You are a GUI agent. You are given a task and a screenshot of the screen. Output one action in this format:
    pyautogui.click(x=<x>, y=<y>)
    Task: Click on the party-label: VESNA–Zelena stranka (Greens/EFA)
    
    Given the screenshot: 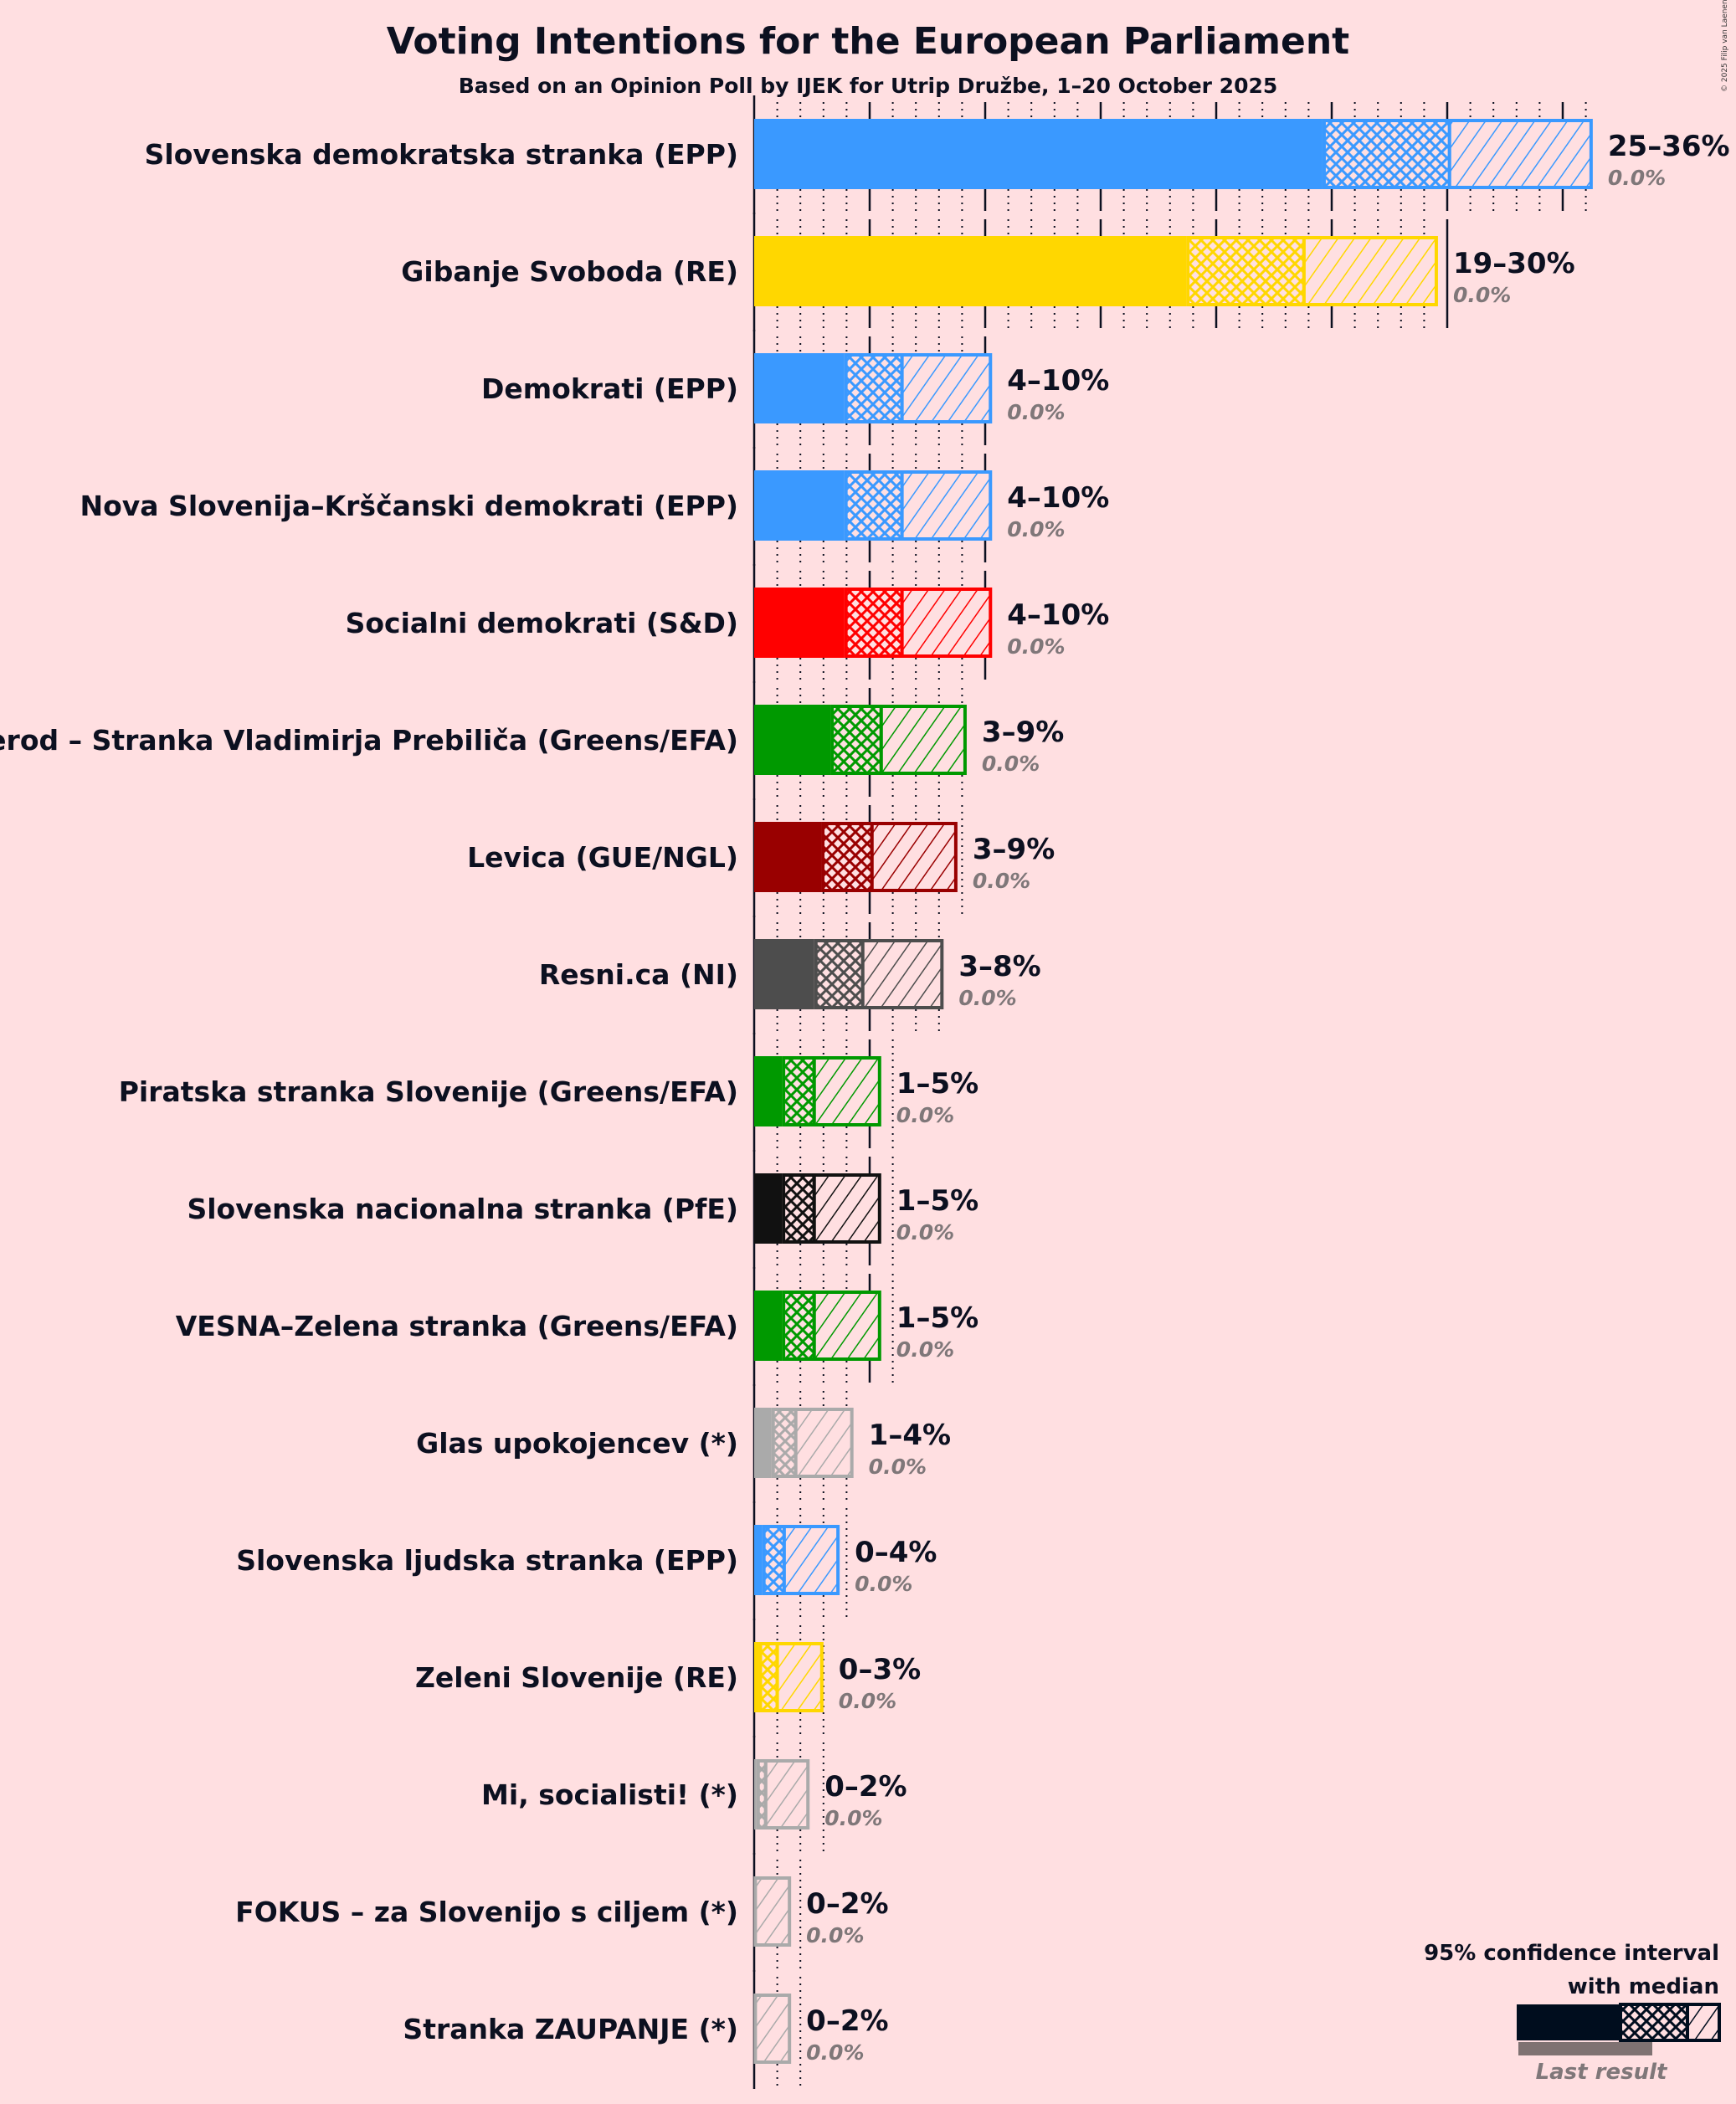 What is the action you would take?
    pyautogui.click(x=457, y=1326)
    